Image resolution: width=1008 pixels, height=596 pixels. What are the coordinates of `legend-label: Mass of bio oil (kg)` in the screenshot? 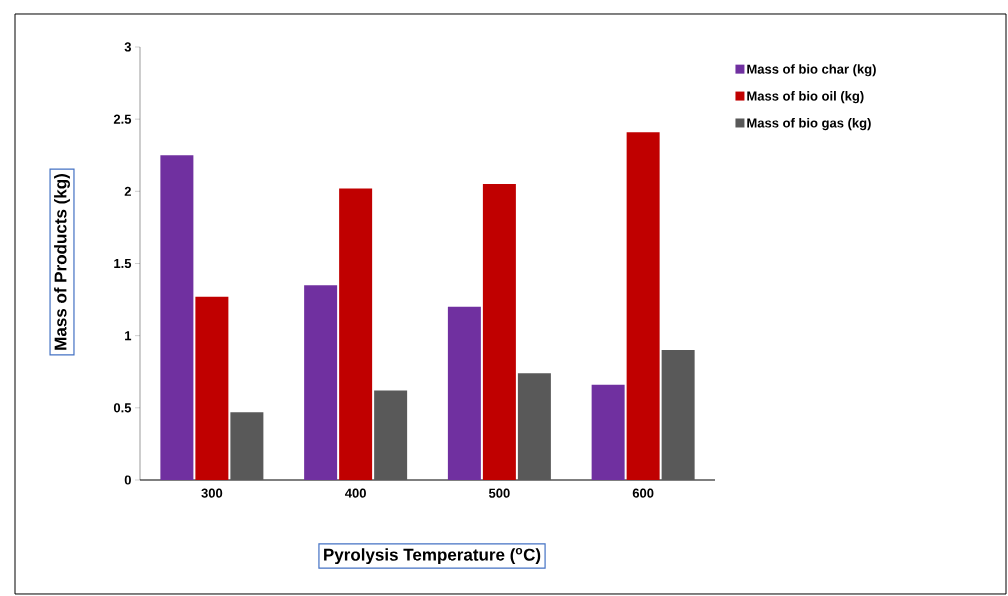 It's located at (805, 97).